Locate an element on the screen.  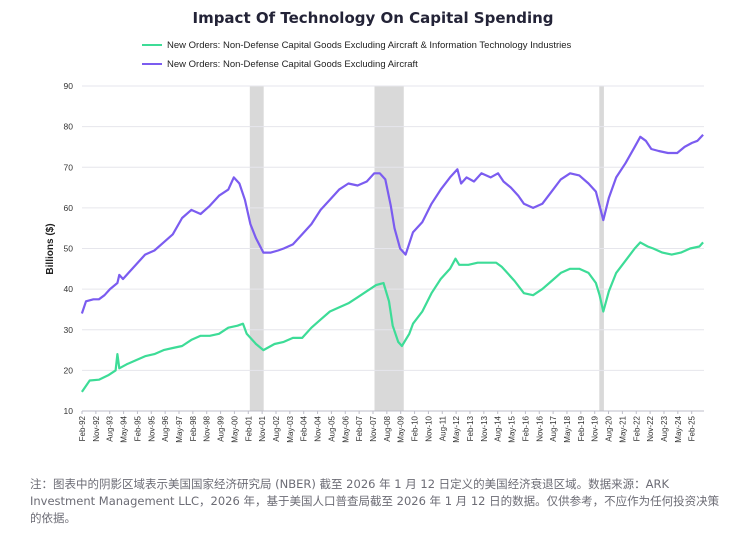
x-tick-label: Aug-99 is located at coordinates (221, 428).